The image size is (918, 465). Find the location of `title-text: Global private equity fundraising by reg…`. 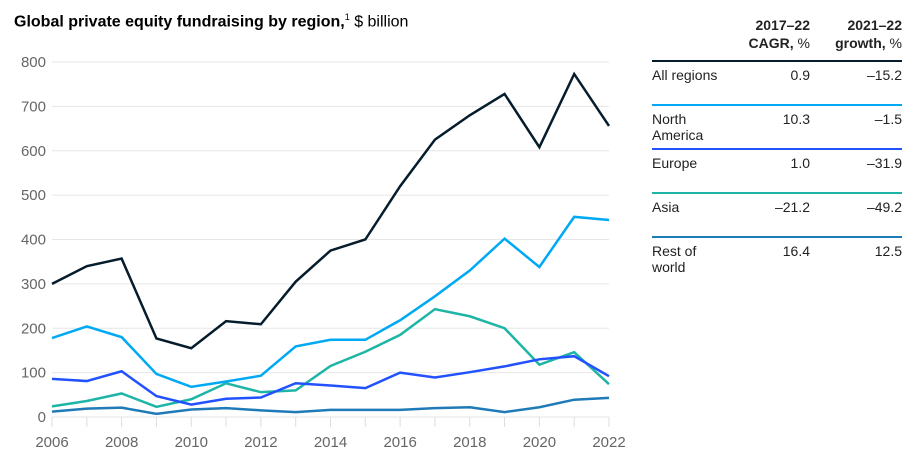

title-text: Global private equity fundraising by reg… is located at coordinates (179, 22).